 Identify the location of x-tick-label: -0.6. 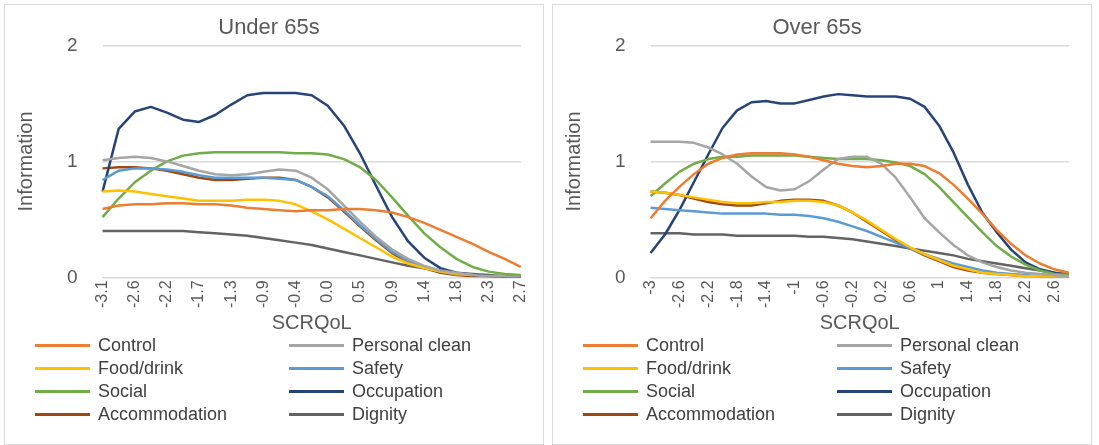
(823, 294).